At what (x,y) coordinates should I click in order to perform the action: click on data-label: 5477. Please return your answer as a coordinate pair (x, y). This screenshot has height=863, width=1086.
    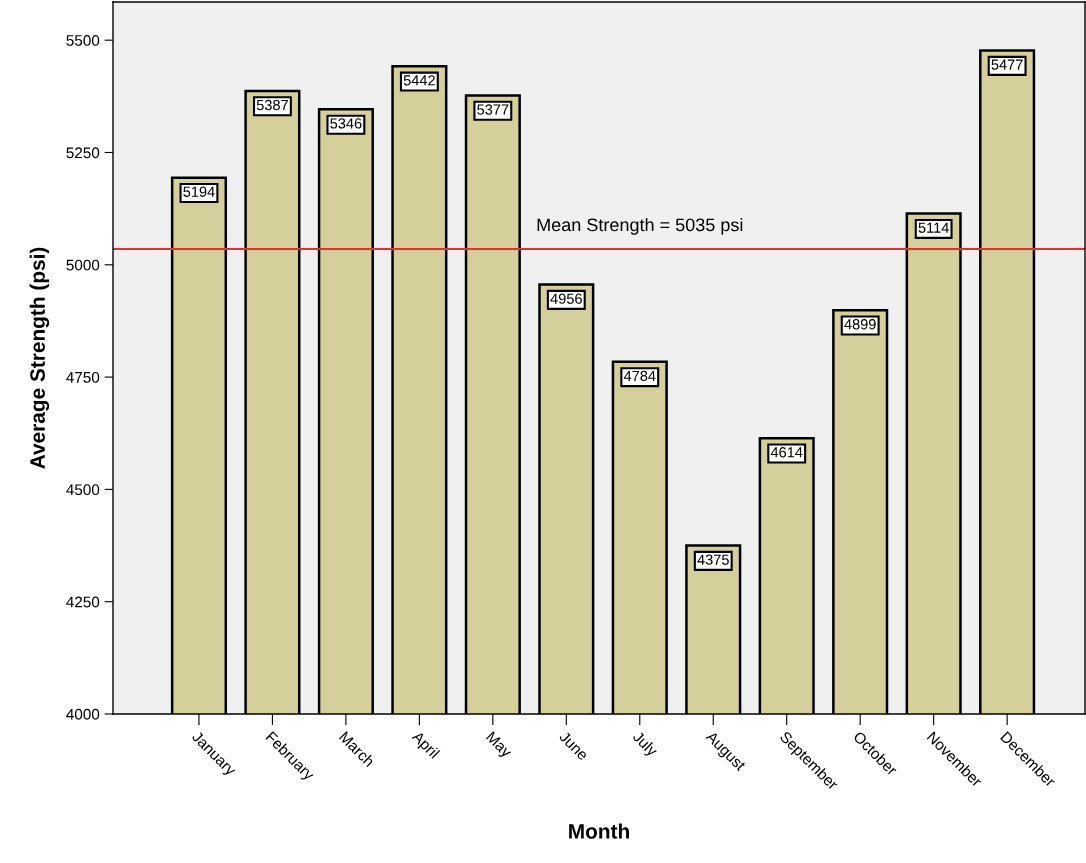
    Looking at the image, I should click on (1007, 64).